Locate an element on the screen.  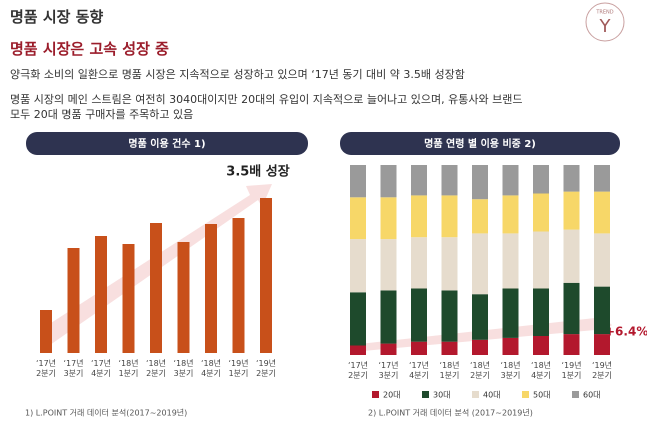
legend-label: 20대 is located at coordinates (392, 395).